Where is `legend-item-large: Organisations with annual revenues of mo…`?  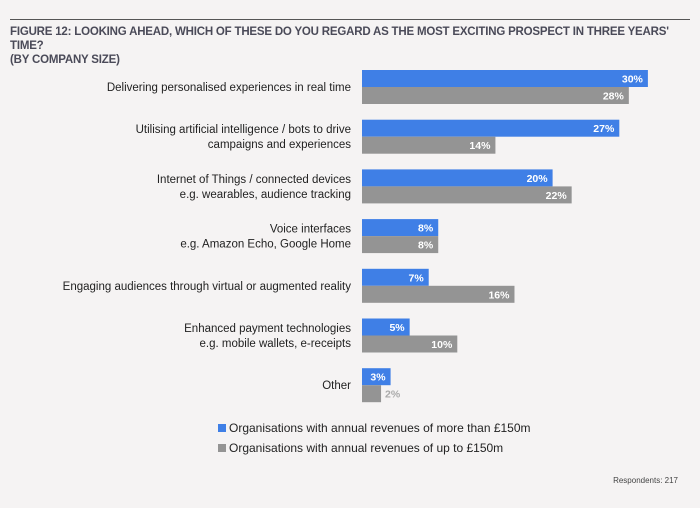
legend-item-large: Organisations with annual revenues of mo… is located at coordinates (374, 428).